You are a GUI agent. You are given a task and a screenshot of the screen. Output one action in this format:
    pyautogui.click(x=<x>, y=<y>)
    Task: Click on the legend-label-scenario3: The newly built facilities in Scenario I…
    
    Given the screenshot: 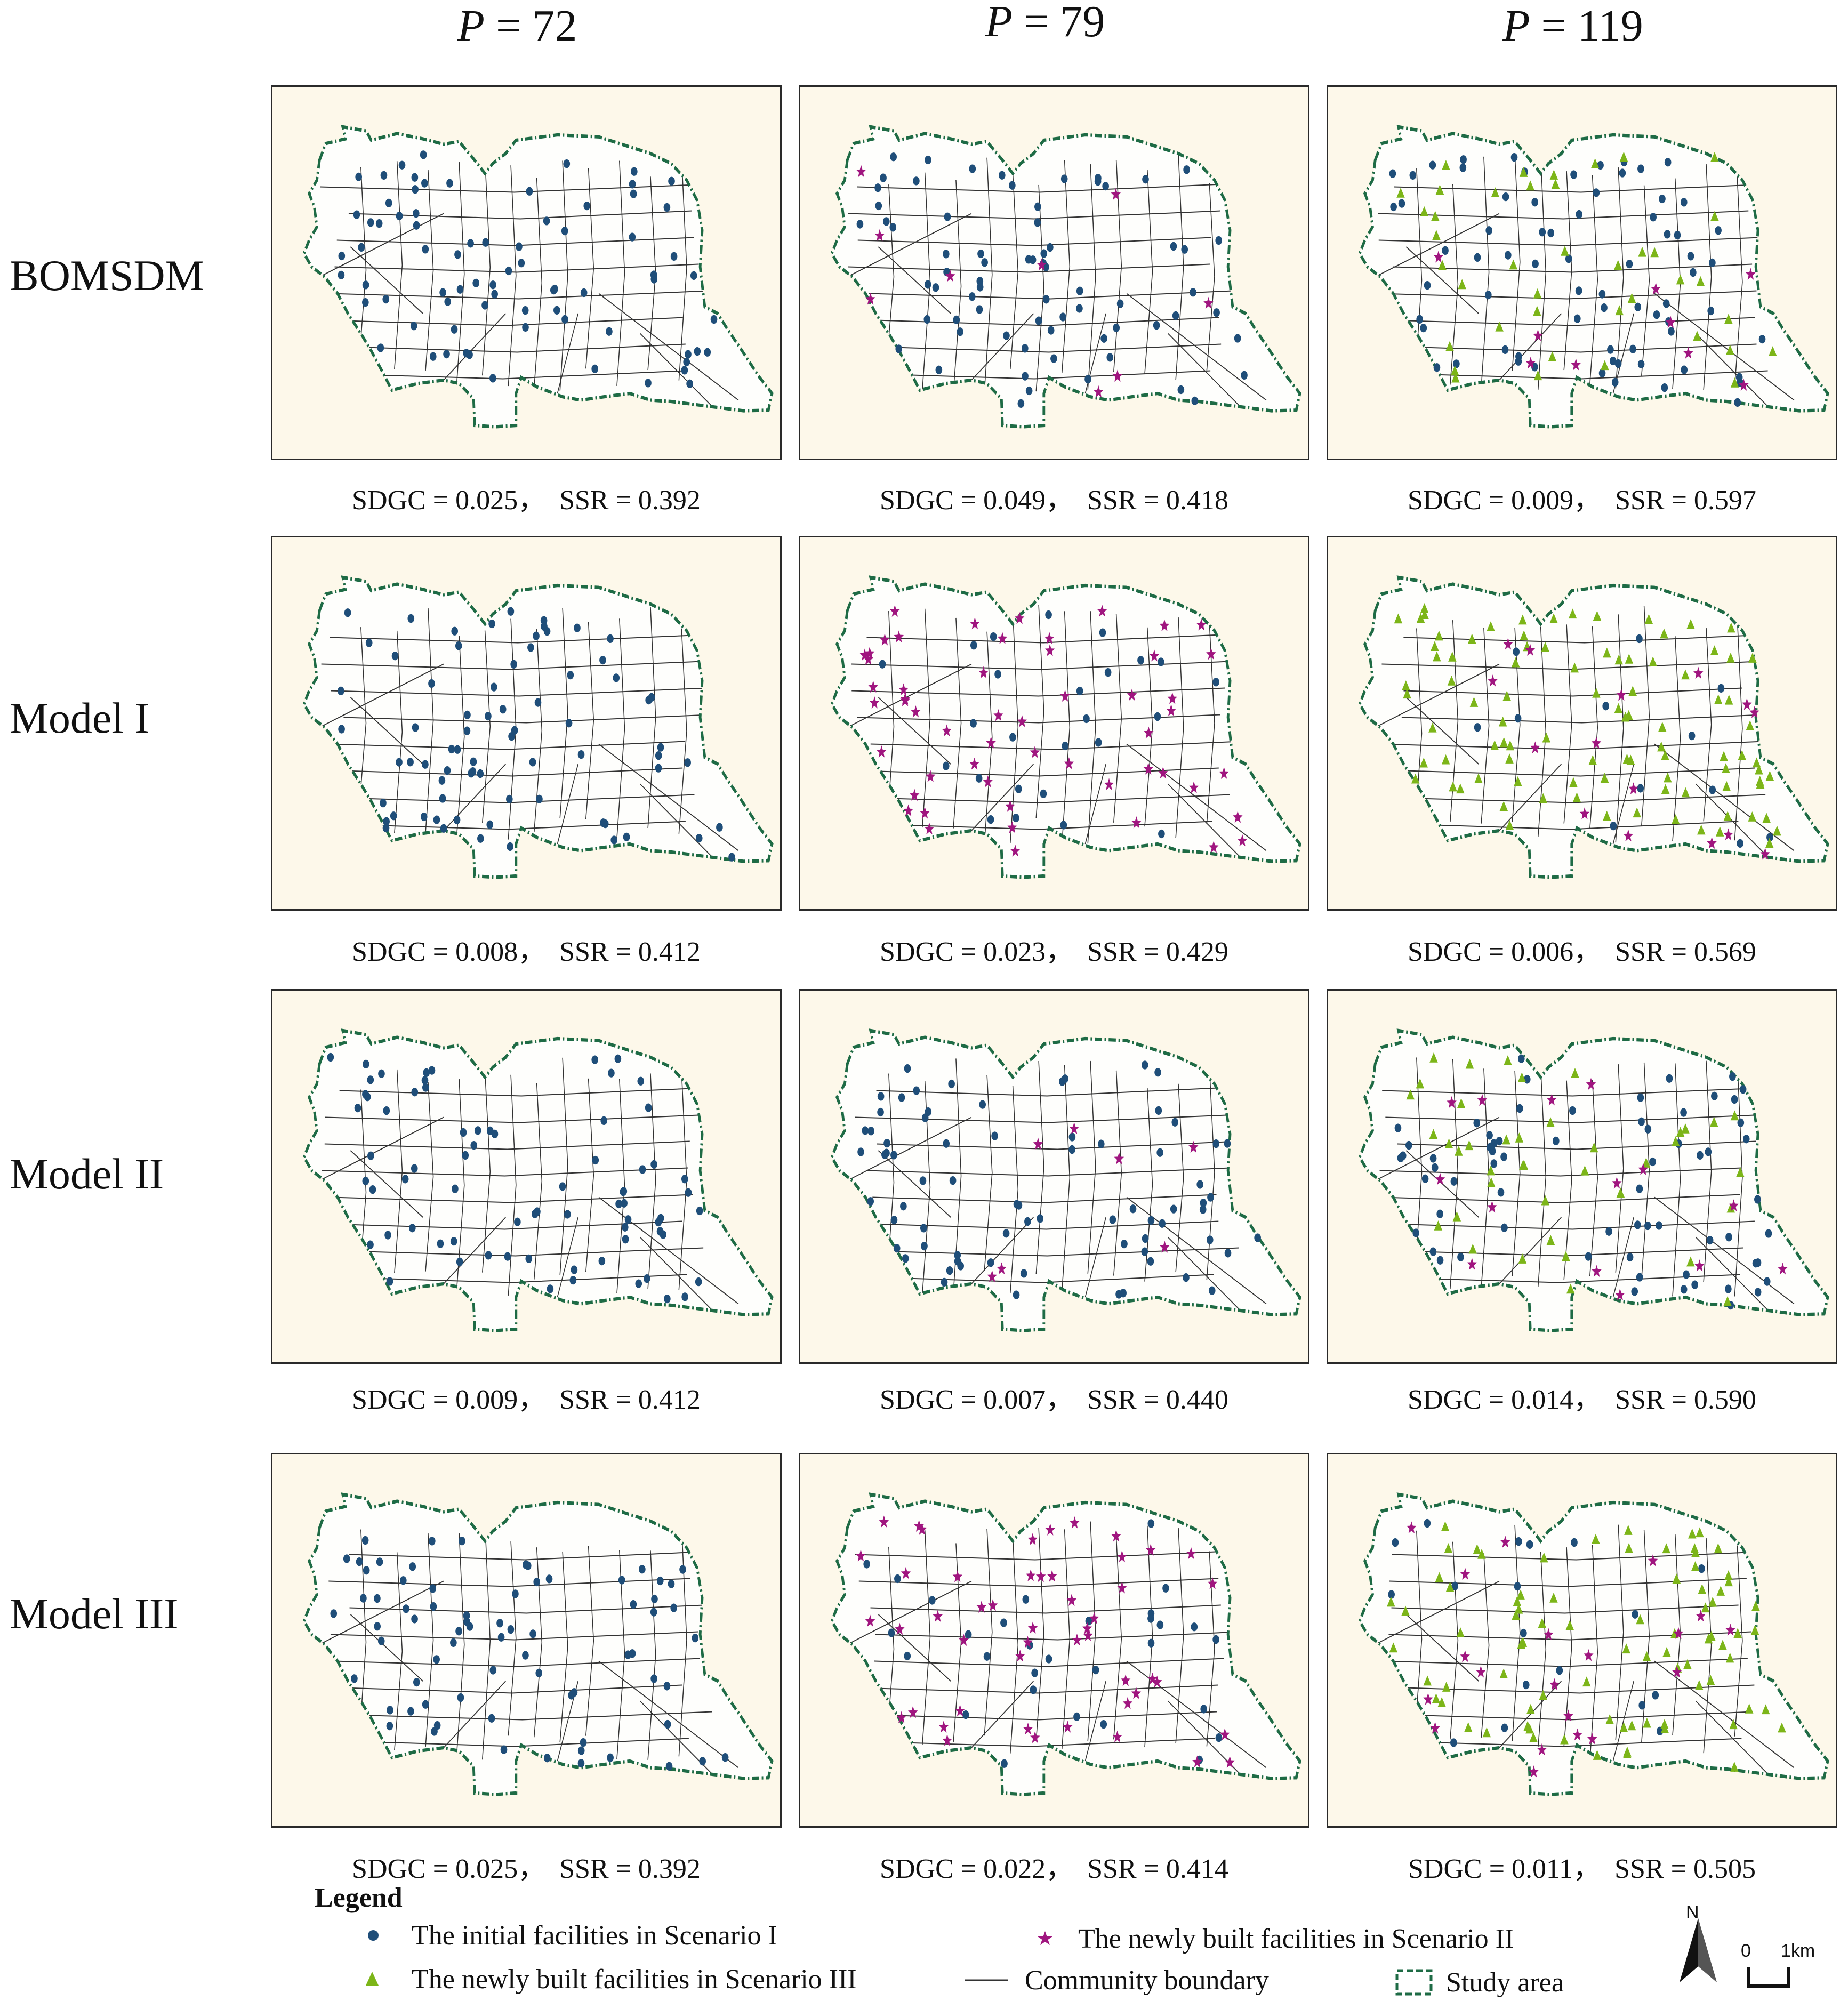 What is the action you would take?
    pyautogui.click(x=635, y=1979)
    